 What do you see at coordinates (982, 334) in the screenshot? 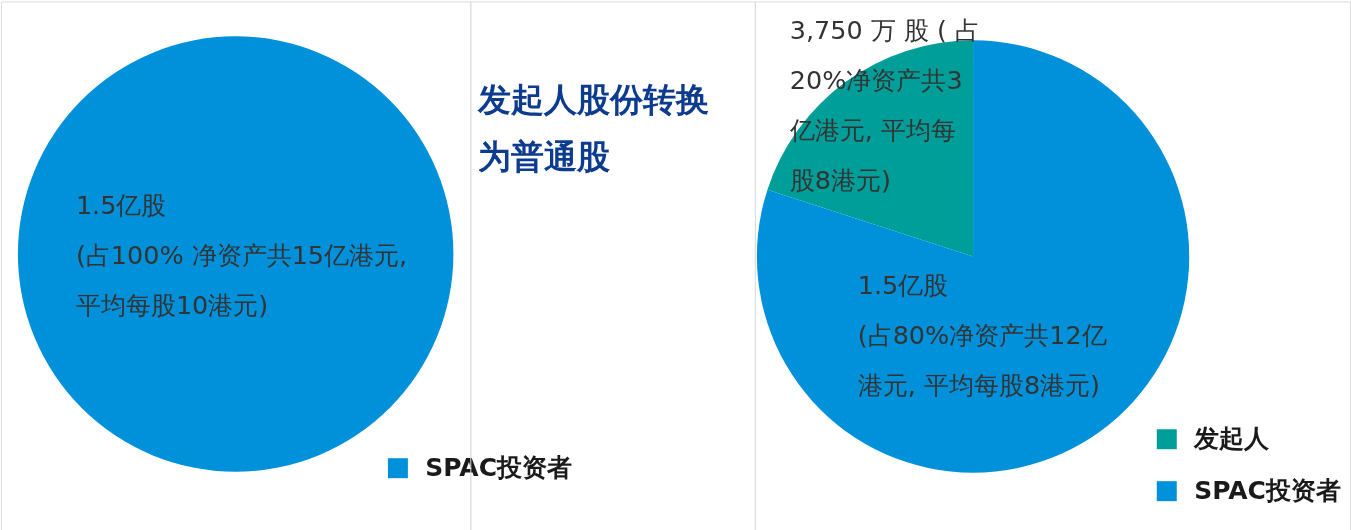
I see `data-label: 1.5亿股 (占80%净资产共12亿港元, 平均每股8港元)` at bounding box center [982, 334].